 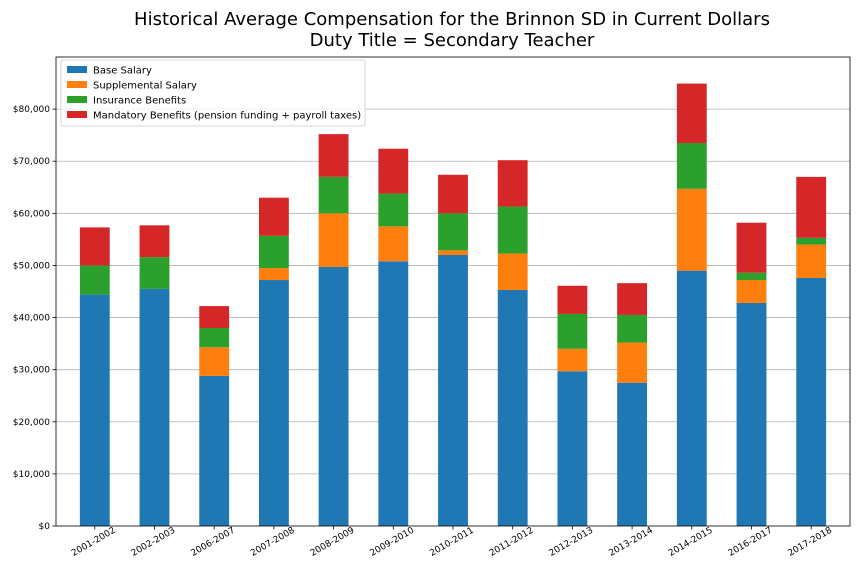 What do you see at coordinates (631, 542) in the screenshot?
I see `x-tick-label: 2013-2014` at bounding box center [631, 542].